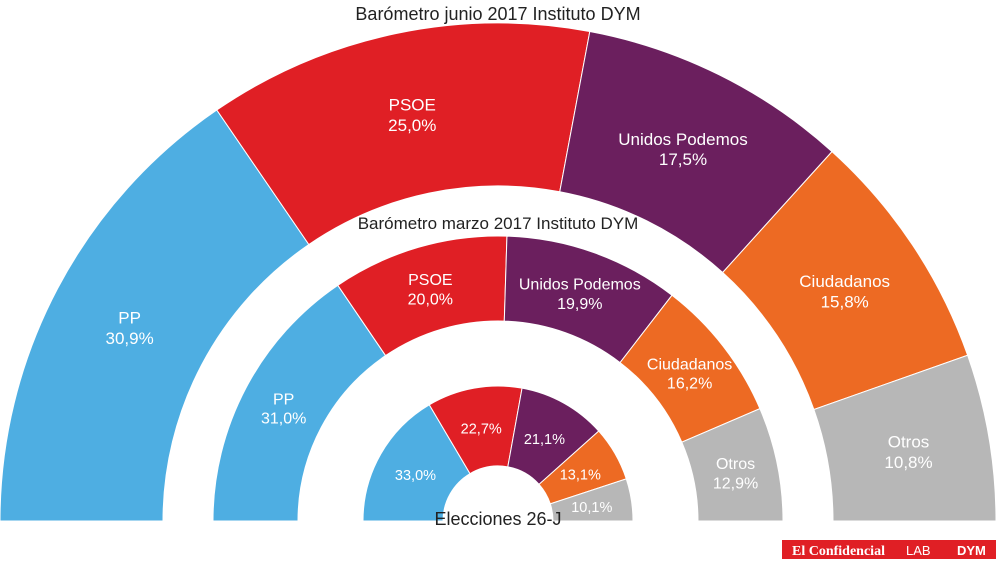 This screenshot has height=564, width=996. What do you see at coordinates (283, 410) in the screenshot?
I see `middle-ring-label-pp: PP 31,0%` at bounding box center [283, 410].